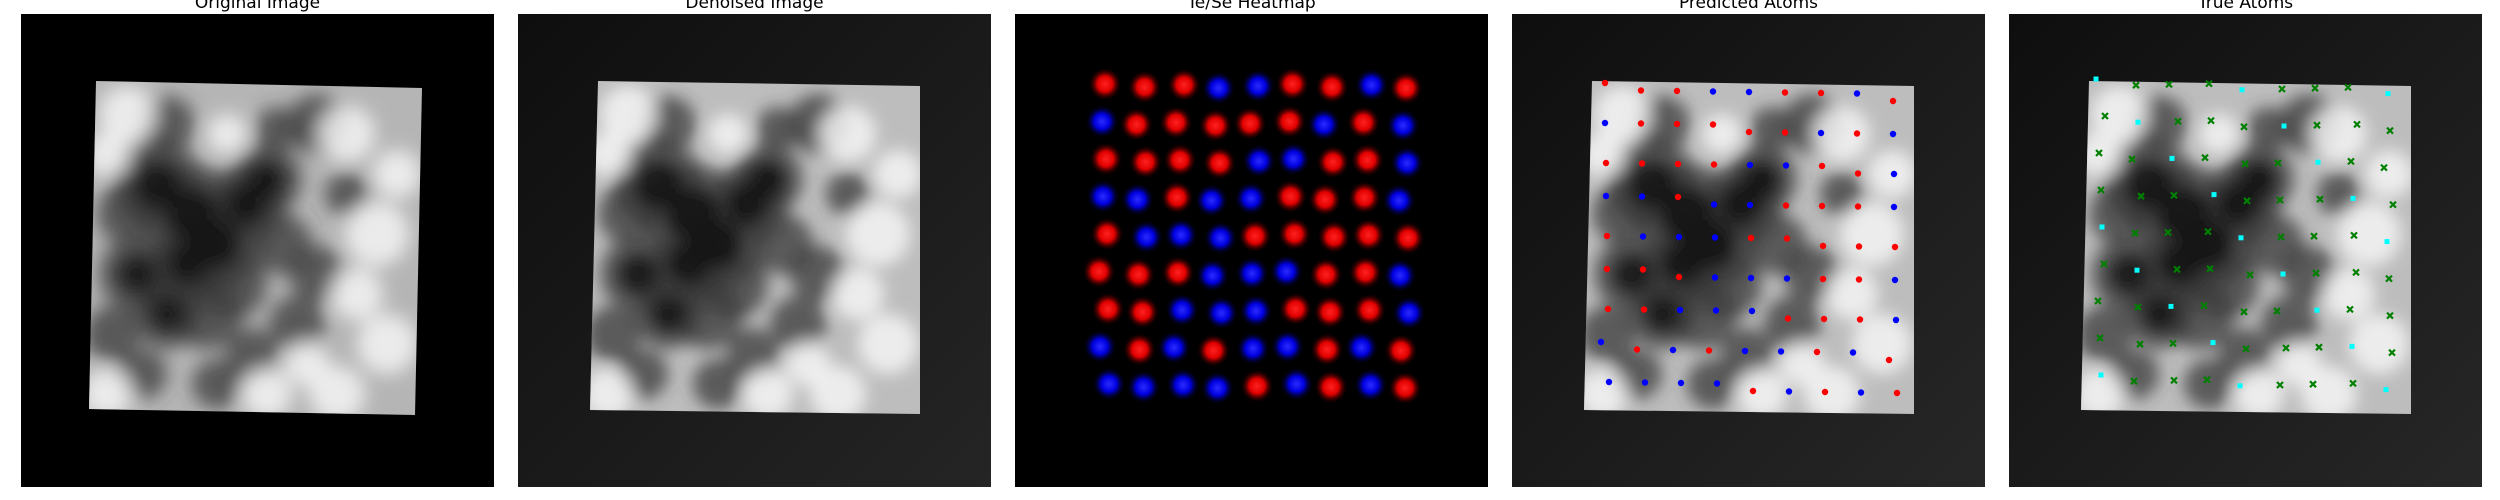 The height and width of the screenshot is (500, 2500). What do you see at coordinates (1254, 236) in the screenshot?
I see `heatmap-blobs` at bounding box center [1254, 236].